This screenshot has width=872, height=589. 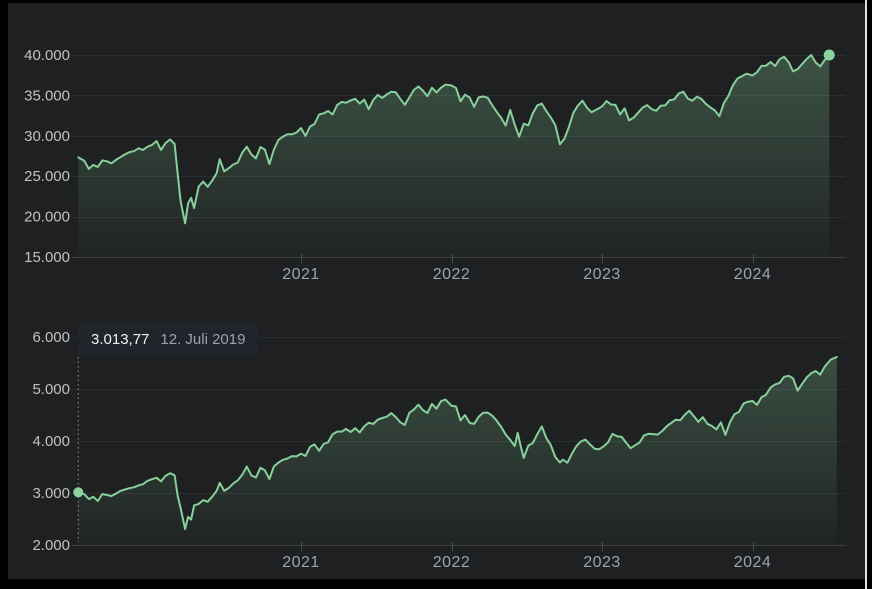 What do you see at coordinates (51, 389) in the screenshot?
I see `y-axis-label: 5.000` at bounding box center [51, 389].